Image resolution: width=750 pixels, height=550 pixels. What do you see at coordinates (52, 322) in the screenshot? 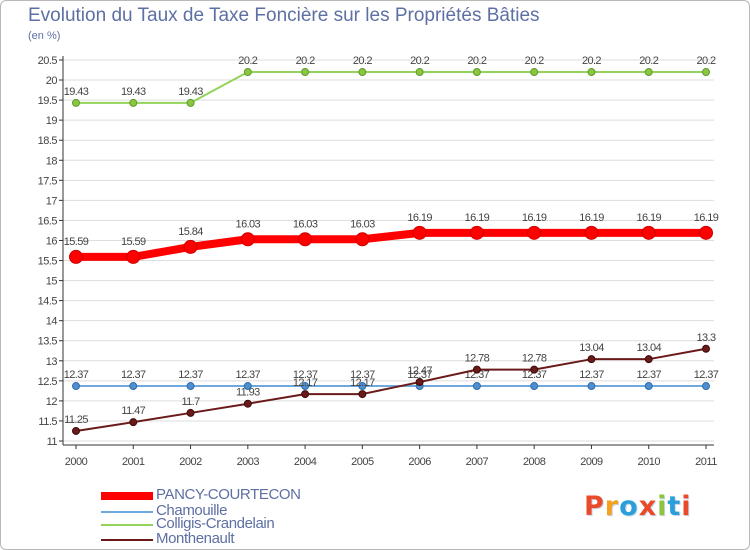
I see `y-tick-label: 14` at bounding box center [52, 322].